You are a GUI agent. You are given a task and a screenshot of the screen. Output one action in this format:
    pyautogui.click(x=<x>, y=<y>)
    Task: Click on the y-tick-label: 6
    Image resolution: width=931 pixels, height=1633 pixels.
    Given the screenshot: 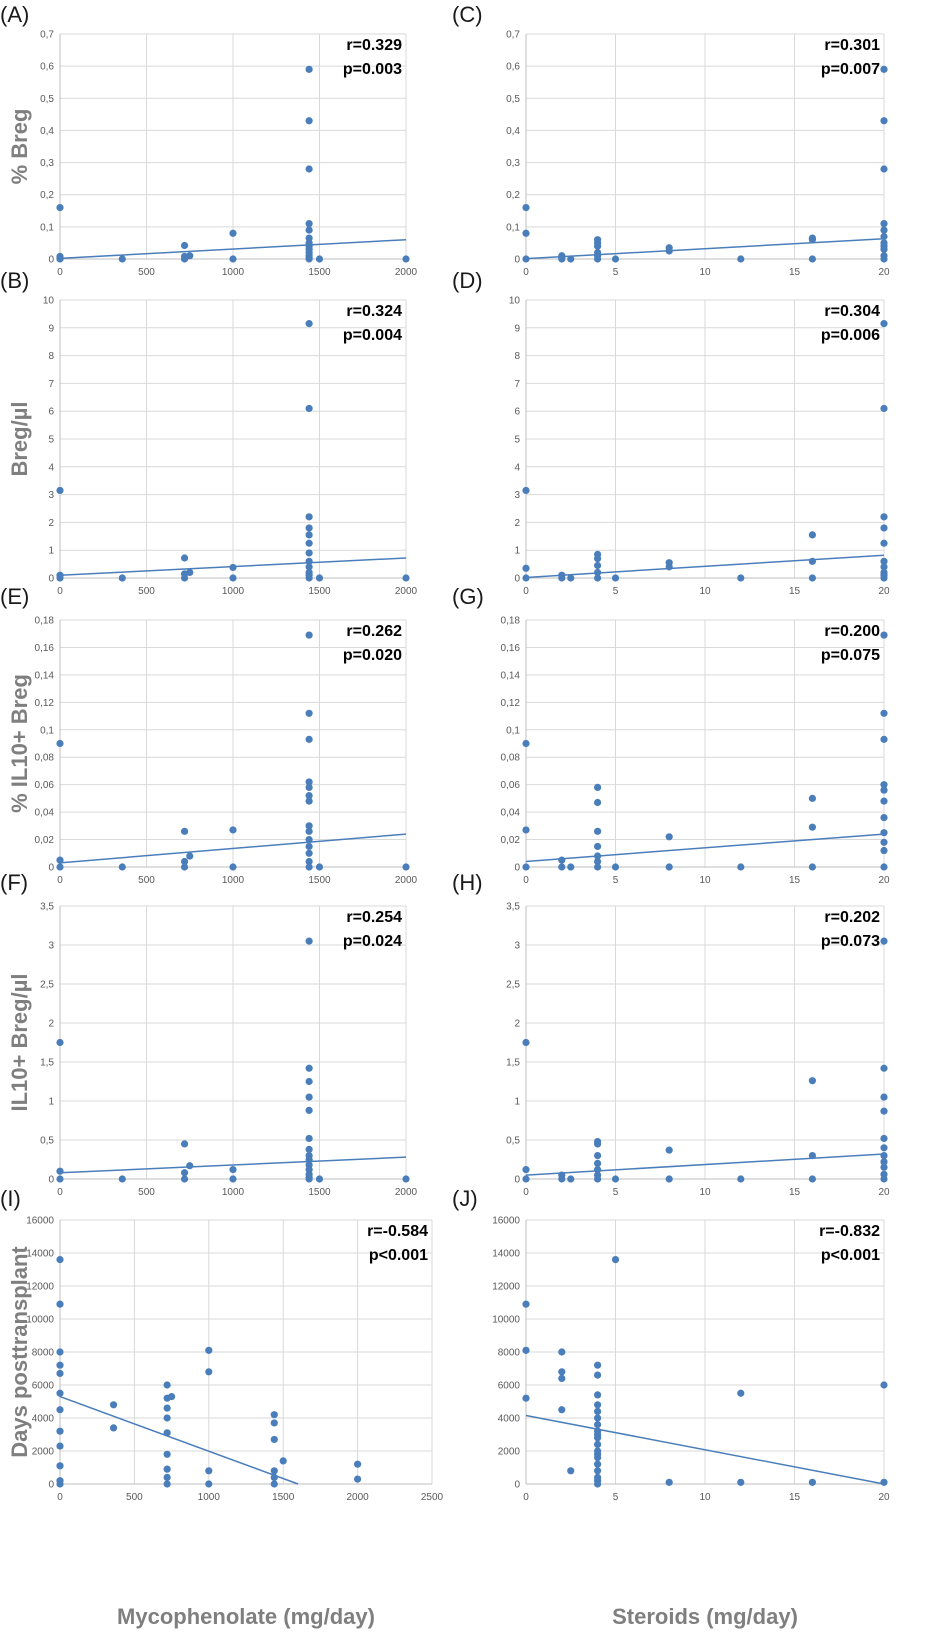 What is the action you would take?
    pyautogui.click(x=51, y=412)
    